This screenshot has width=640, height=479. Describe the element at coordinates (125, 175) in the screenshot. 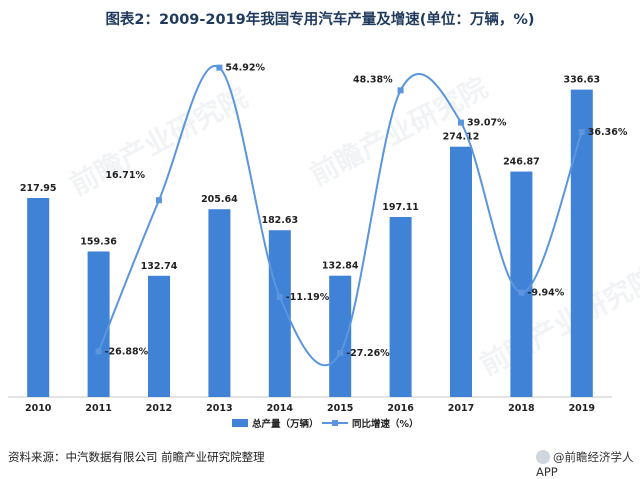

I see `line-value-label: 16.71%` at that location.